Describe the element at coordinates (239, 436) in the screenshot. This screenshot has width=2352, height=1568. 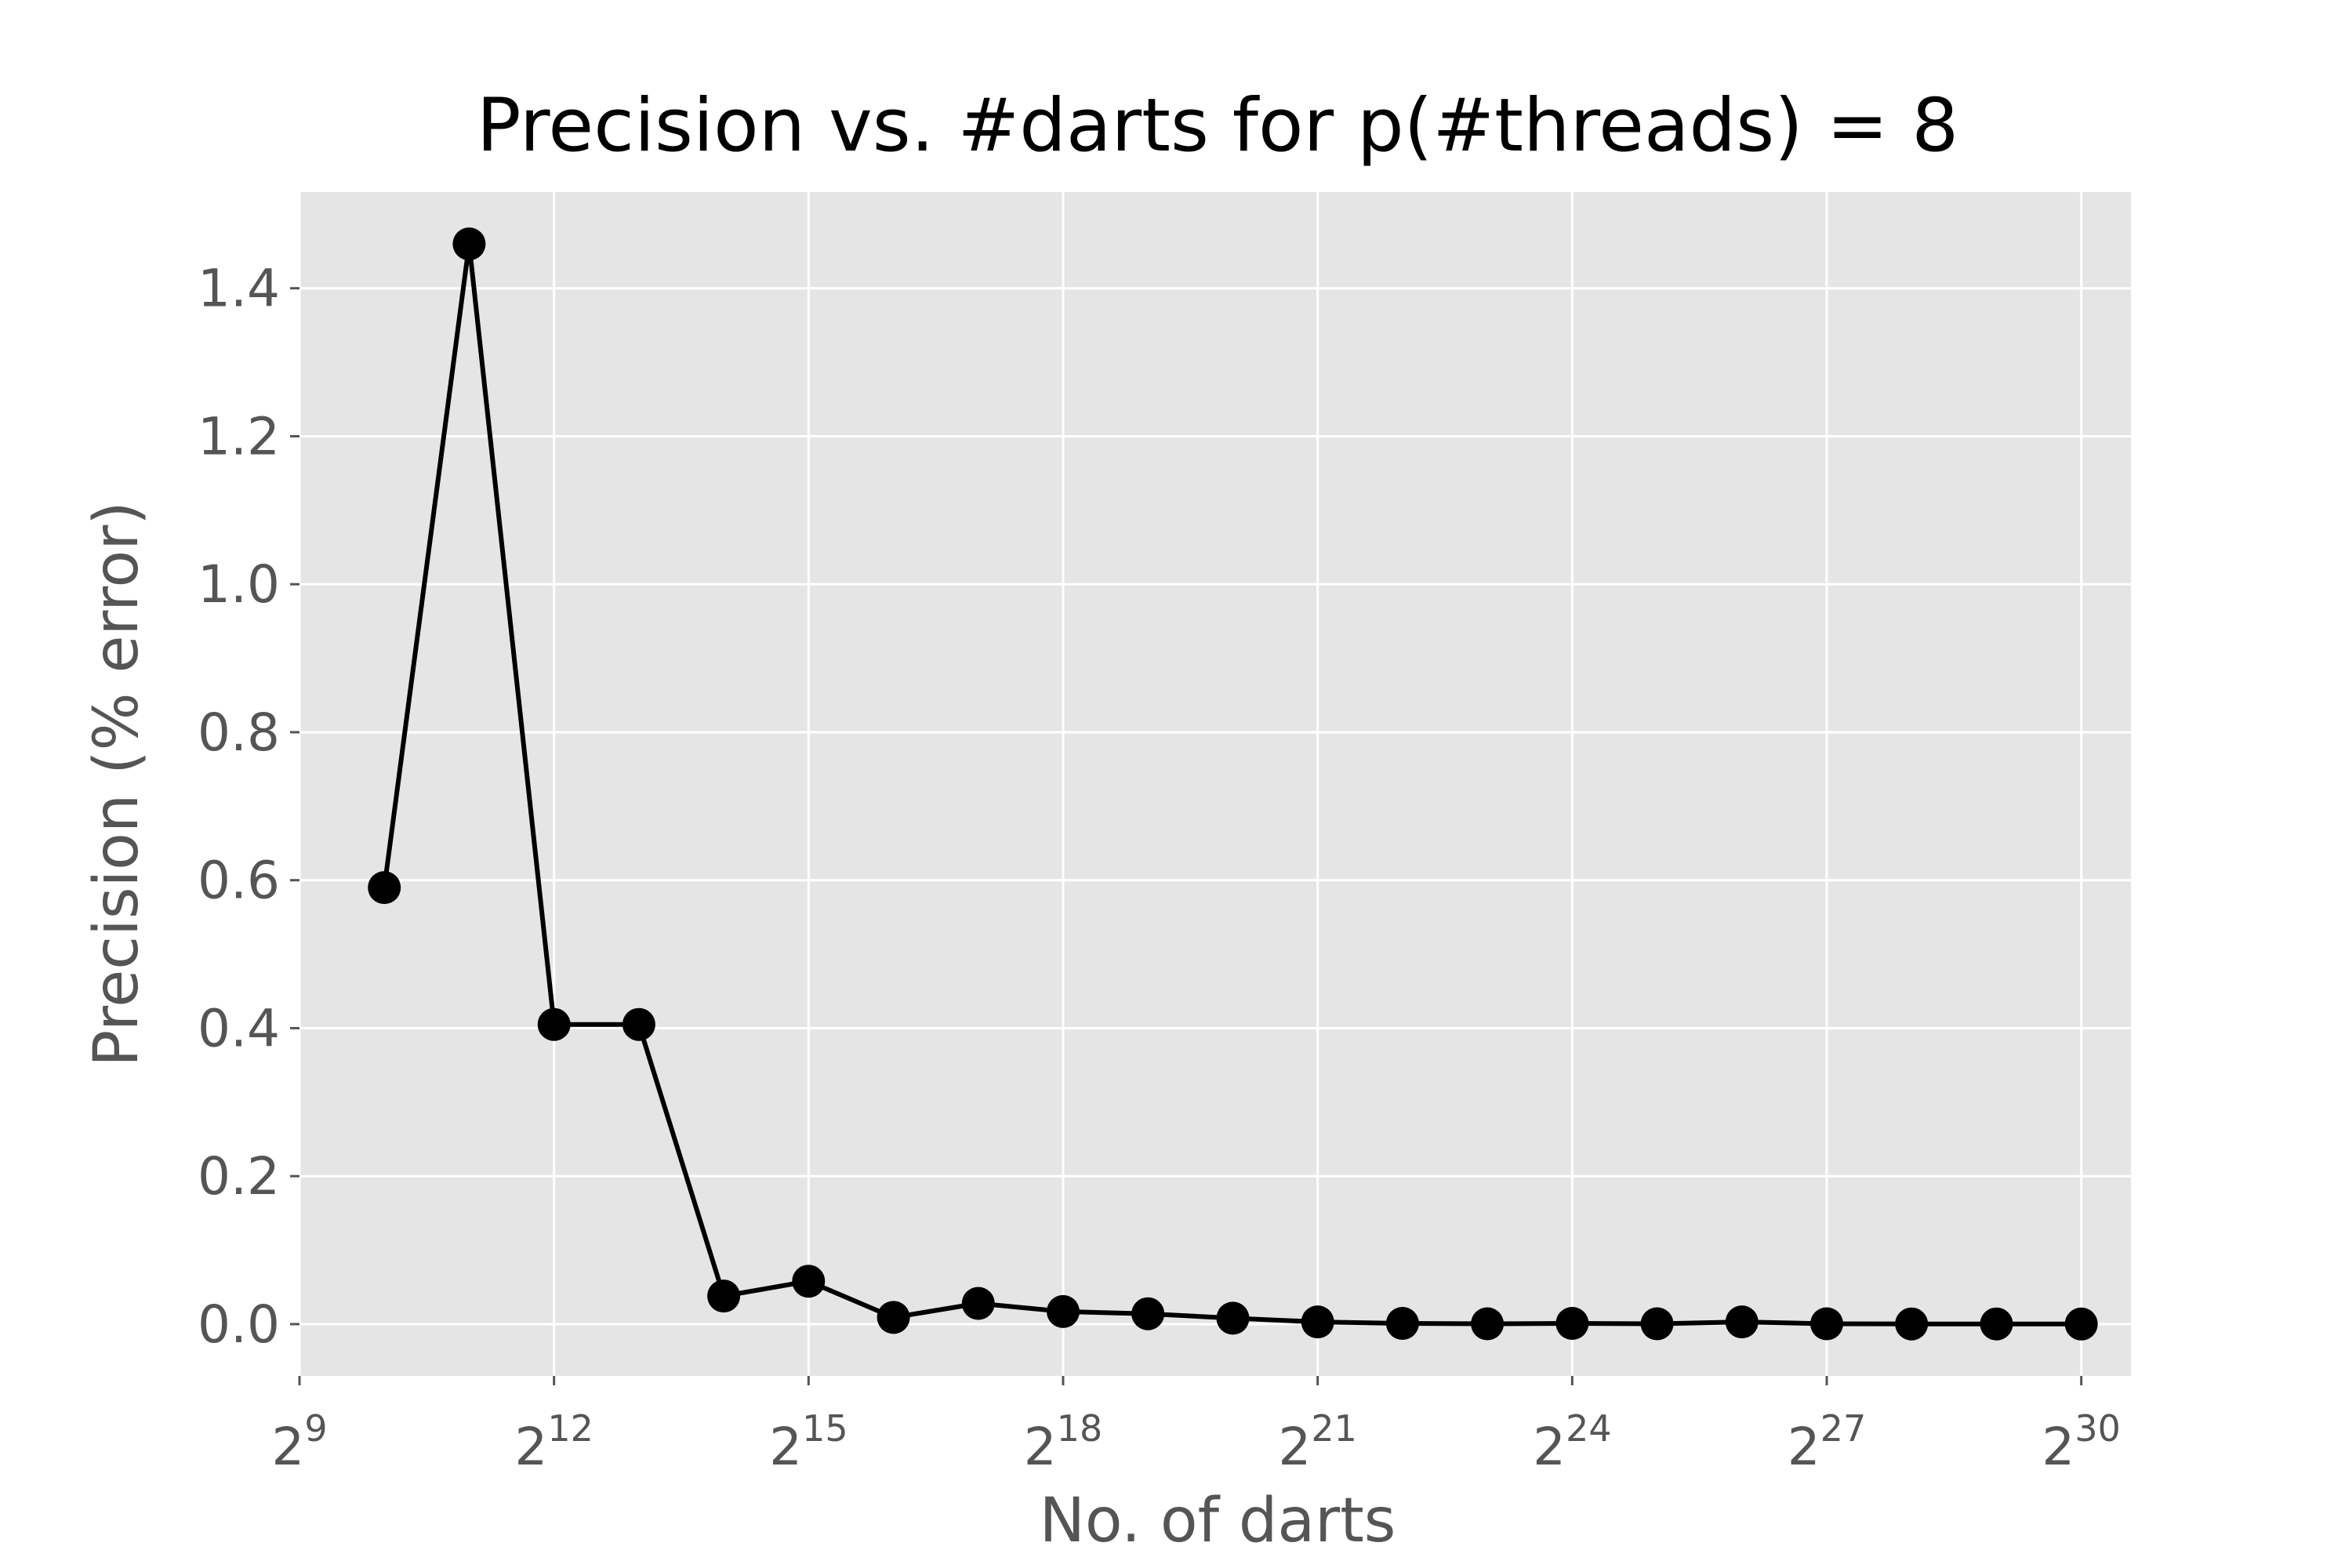
I see `y-tick-label: 1.2` at that location.